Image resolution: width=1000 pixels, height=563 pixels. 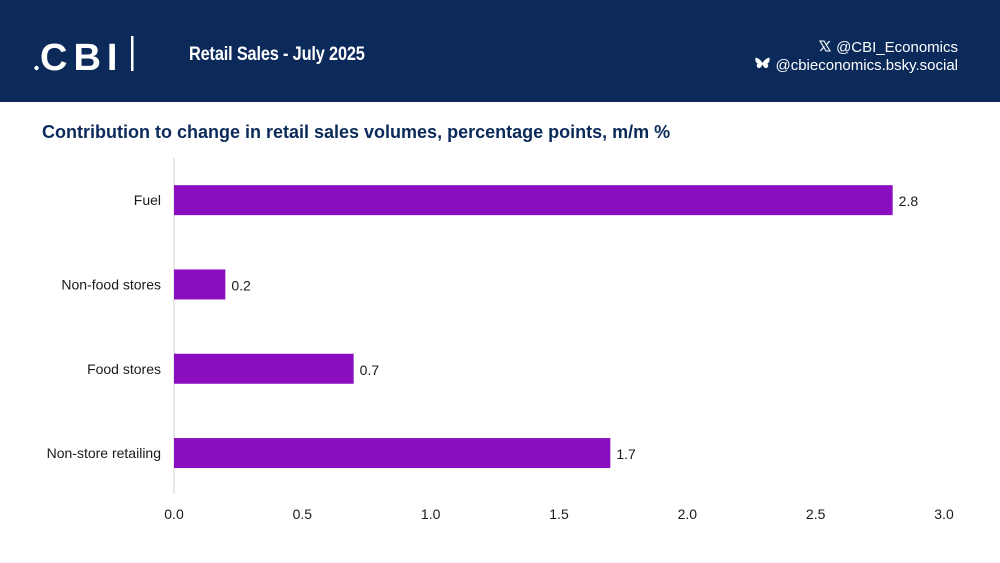 I want to click on category-label: Non-food stores, so click(x=111, y=284).